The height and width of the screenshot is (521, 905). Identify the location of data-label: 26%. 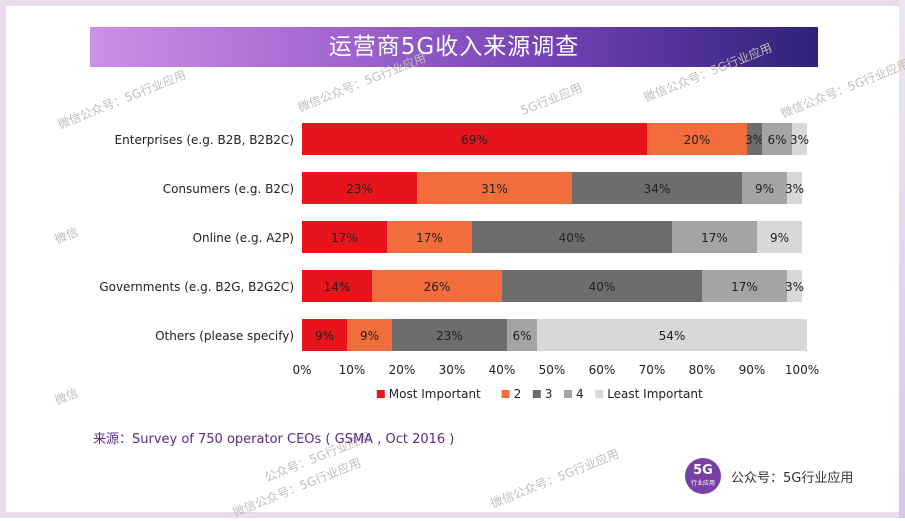
(437, 287).